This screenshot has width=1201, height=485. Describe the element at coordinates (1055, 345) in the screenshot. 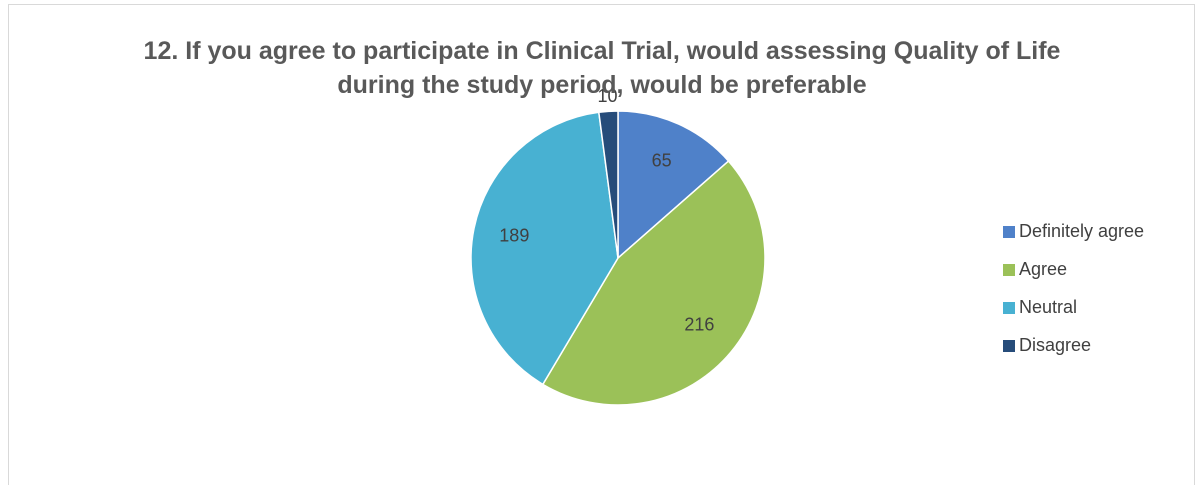

I see `legend-label: Disagree` at that location.